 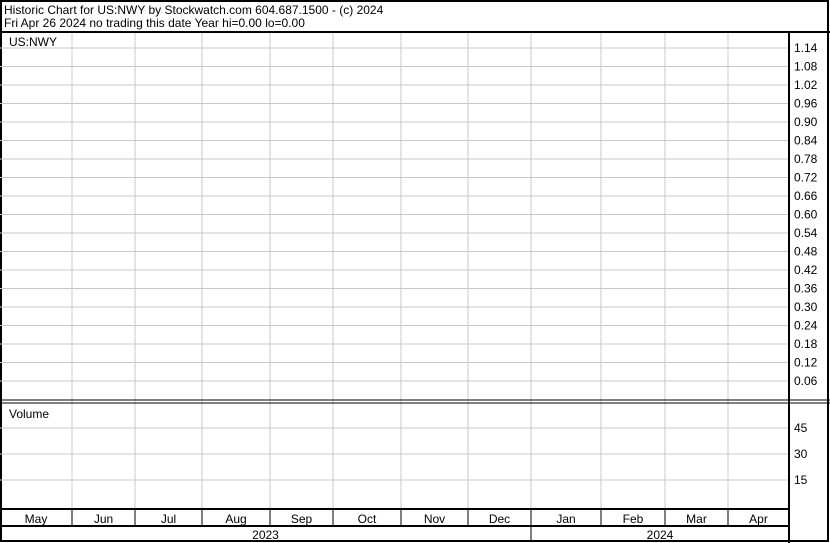 I want to click on volume-panel-label: Volume, so click(x=29, y=414).